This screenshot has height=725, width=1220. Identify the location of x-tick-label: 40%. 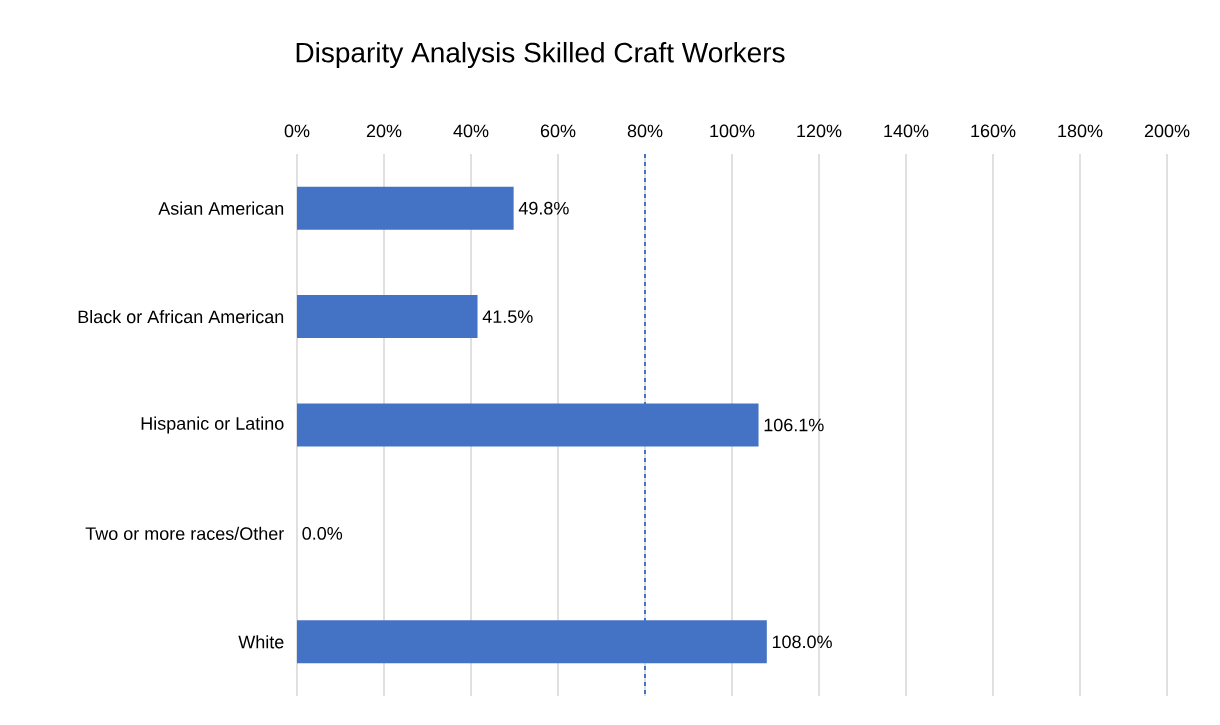
(471, 131).